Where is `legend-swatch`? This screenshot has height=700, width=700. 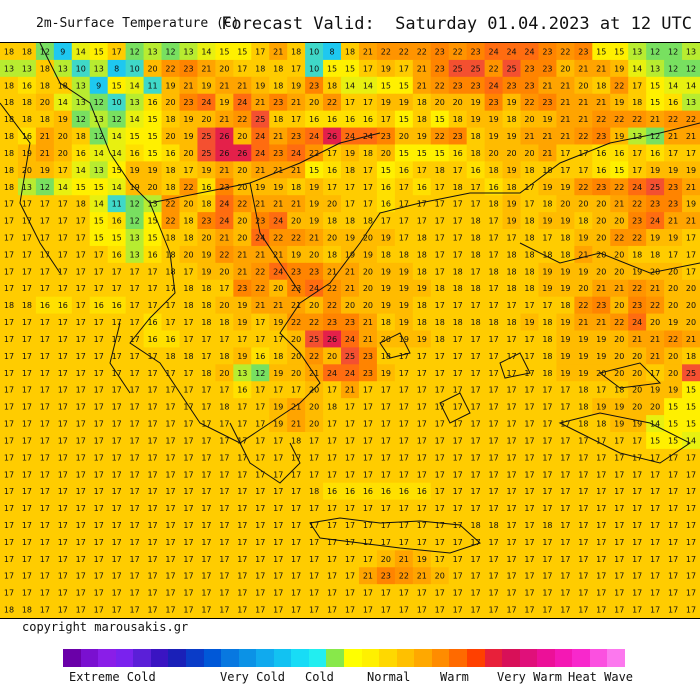
legend-swatch is located at coordinates (546, 658).